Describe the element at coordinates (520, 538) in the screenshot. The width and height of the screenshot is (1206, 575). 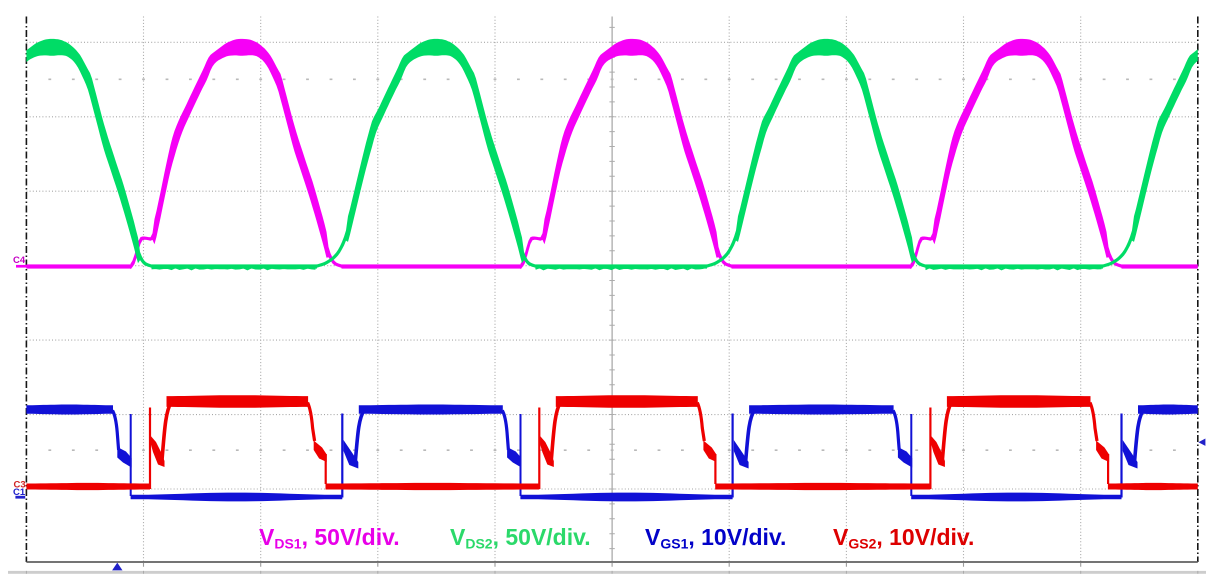
I see `svg-text: VDS2, 50V/div.` at that location.